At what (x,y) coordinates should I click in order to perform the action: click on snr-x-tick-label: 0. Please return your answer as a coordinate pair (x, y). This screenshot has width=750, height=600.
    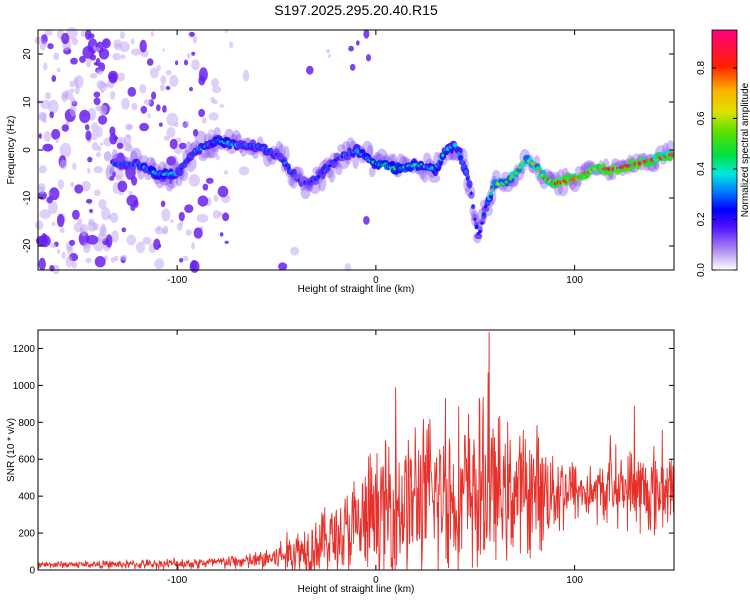
    Looking at the image, I should click on (376, 580).